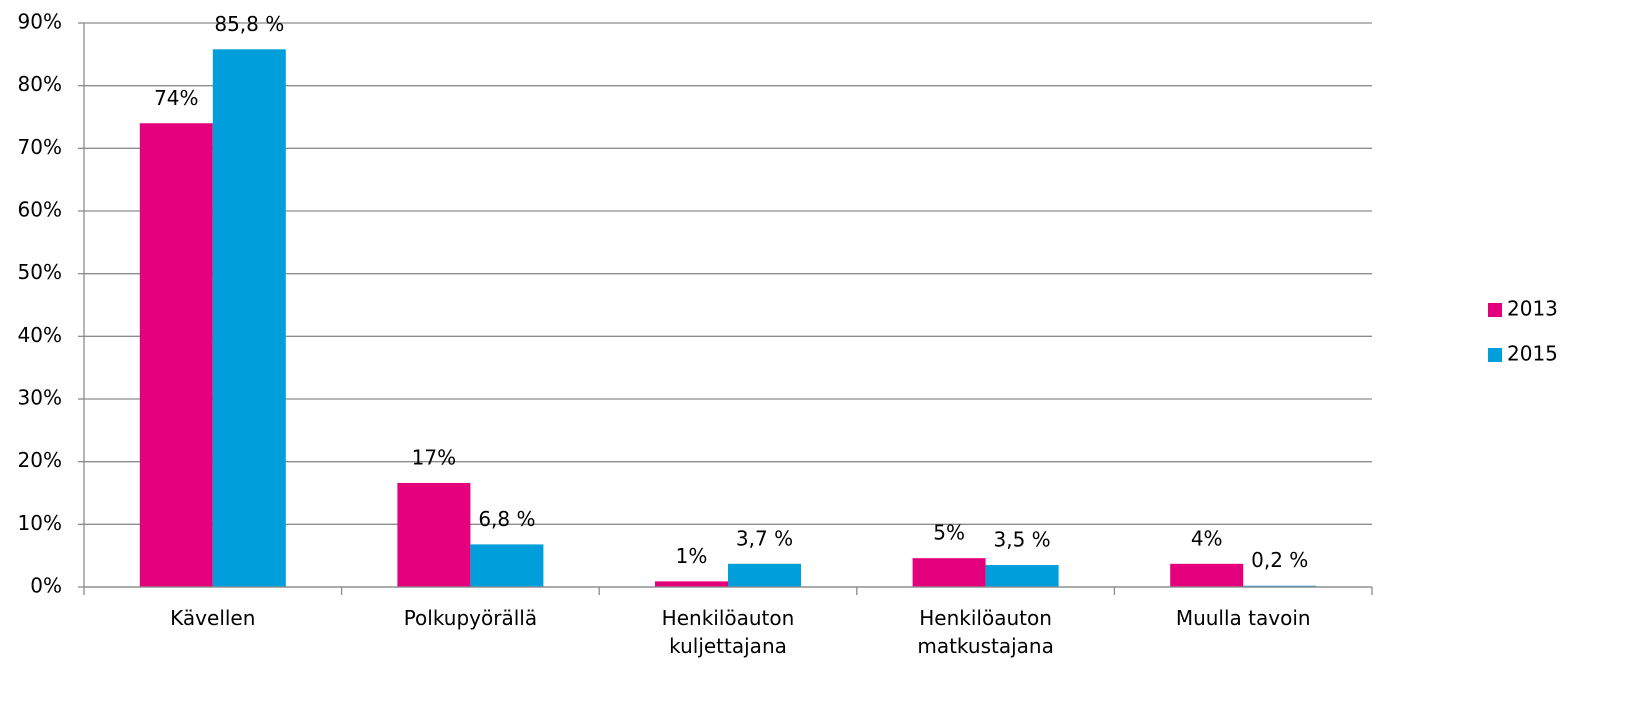  Describe the element at coordinates (728, 632) in the screenshot. I see `x-tick-label: Henkilöauton kuljettajana` at that location.